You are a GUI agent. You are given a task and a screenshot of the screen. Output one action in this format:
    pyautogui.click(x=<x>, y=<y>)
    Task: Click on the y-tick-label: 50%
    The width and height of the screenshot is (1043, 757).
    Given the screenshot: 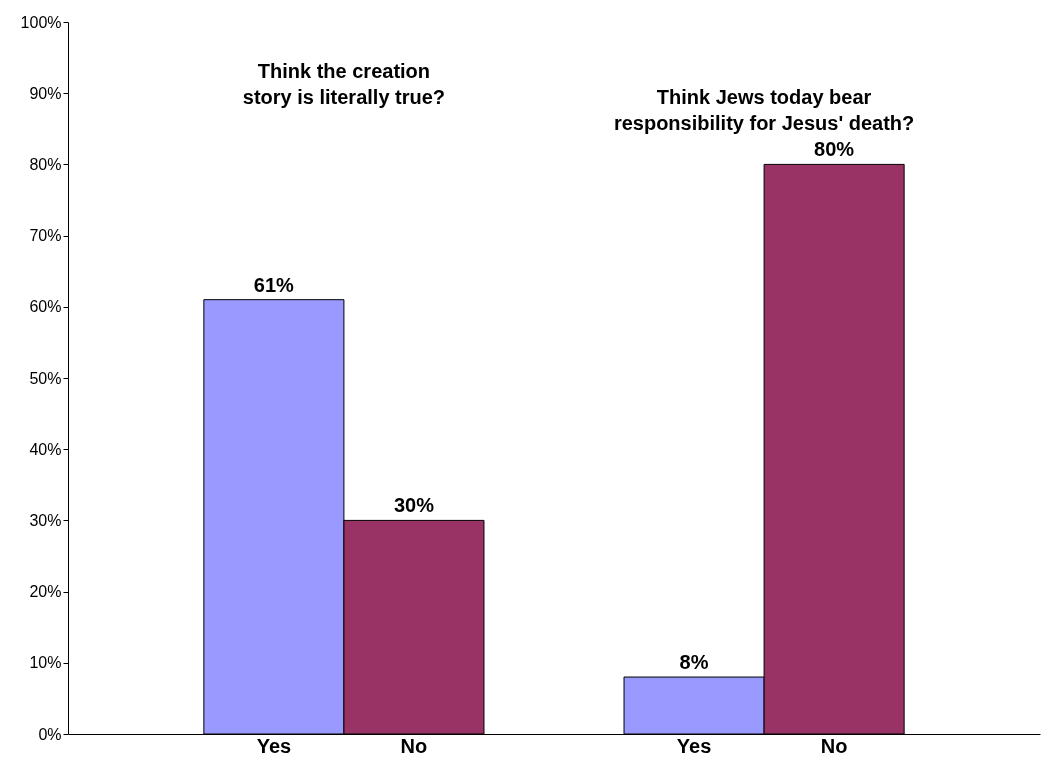 What is the action you would take?
    pyautogui.click(x=45, y=378)
    